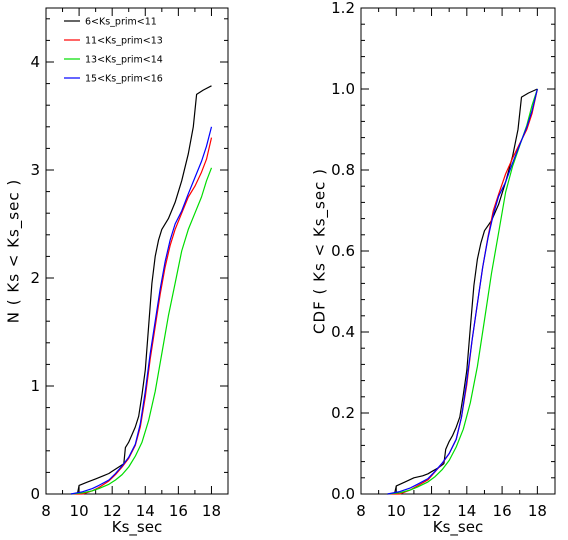  What do you see at coordinates (343, 494) in the screenshot?
I see `y-tick-label: 0.0` at bounding box center [343, 494].